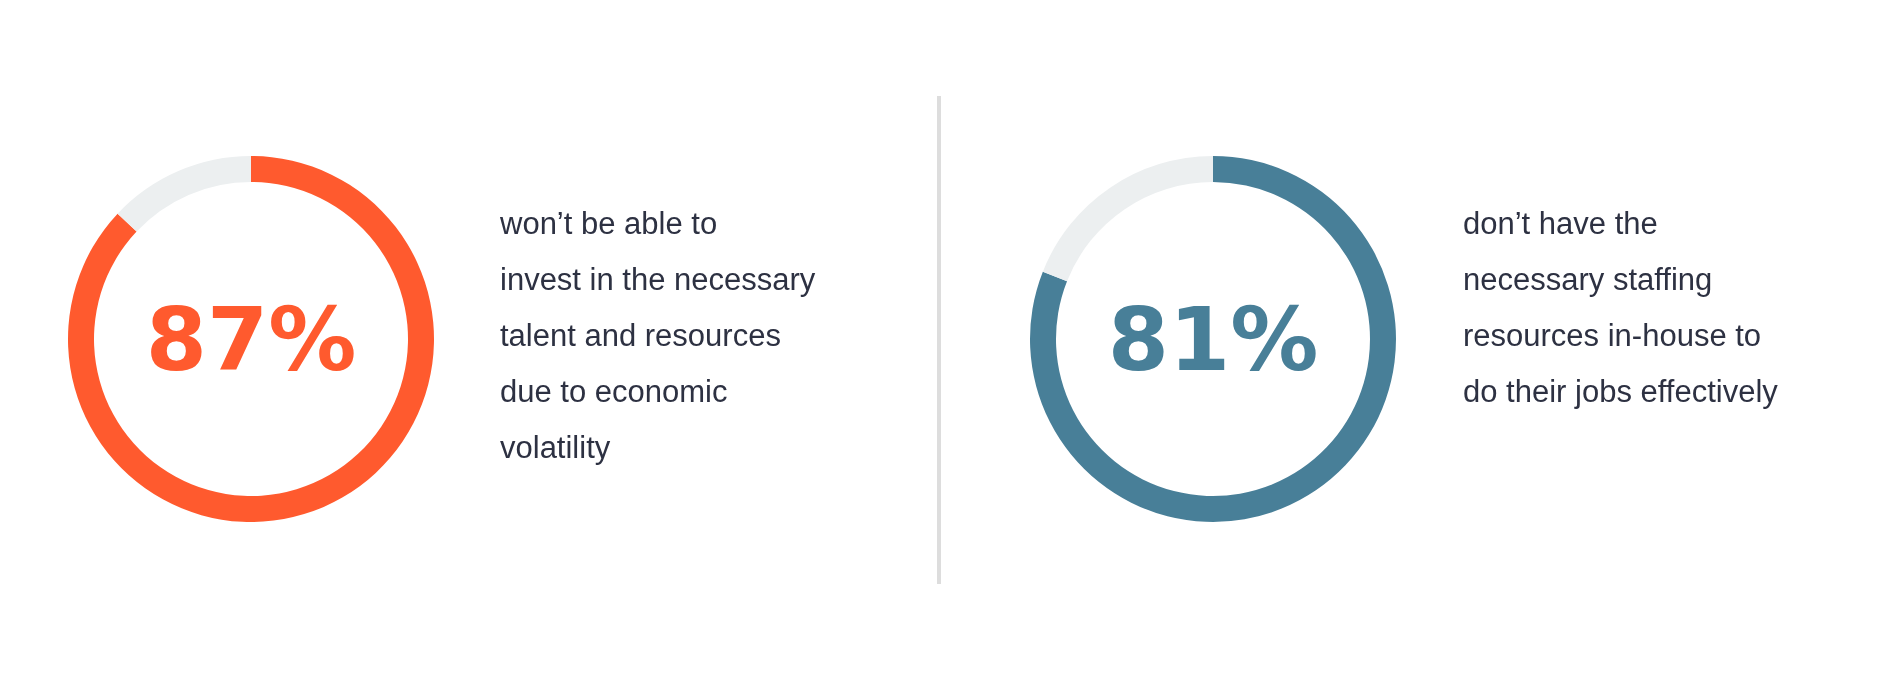  What do you see at coordinates (1621, 307) in the screenshot?
I see `text: don’t have the necessary staffing resources in-house to do their jobs effectively` at bounding box center [1621, 307].